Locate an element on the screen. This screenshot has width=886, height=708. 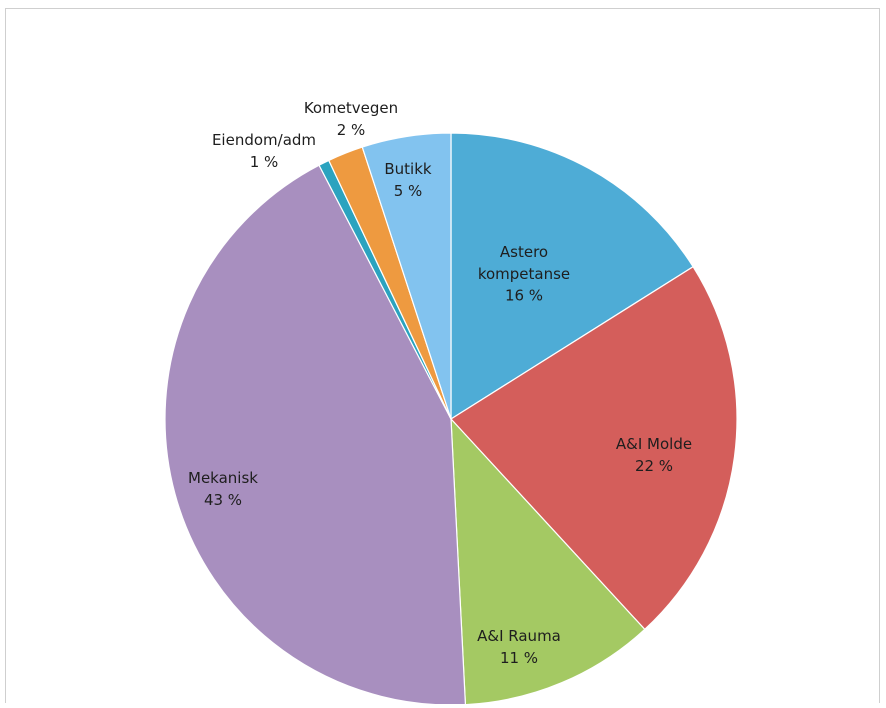
slice-label-line: 5 % is located at coordinates (408, 191).